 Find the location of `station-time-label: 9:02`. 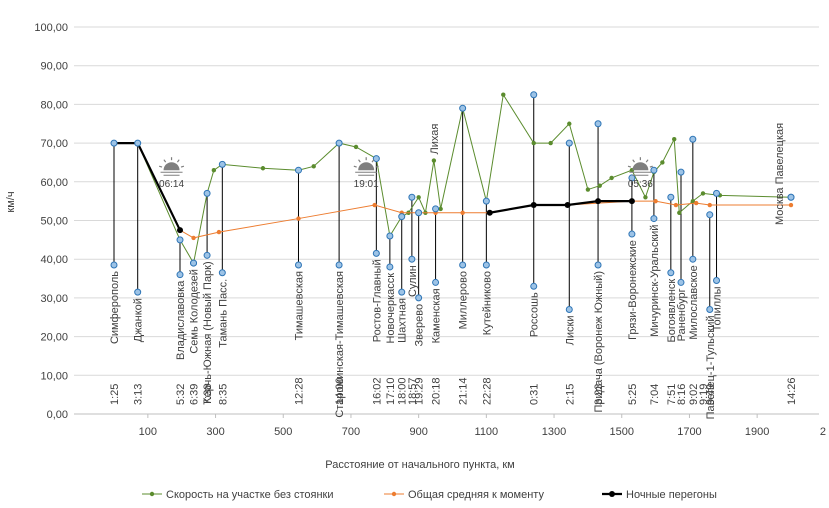

station-time-label: 9:02 is located at coordinates (694, 394).